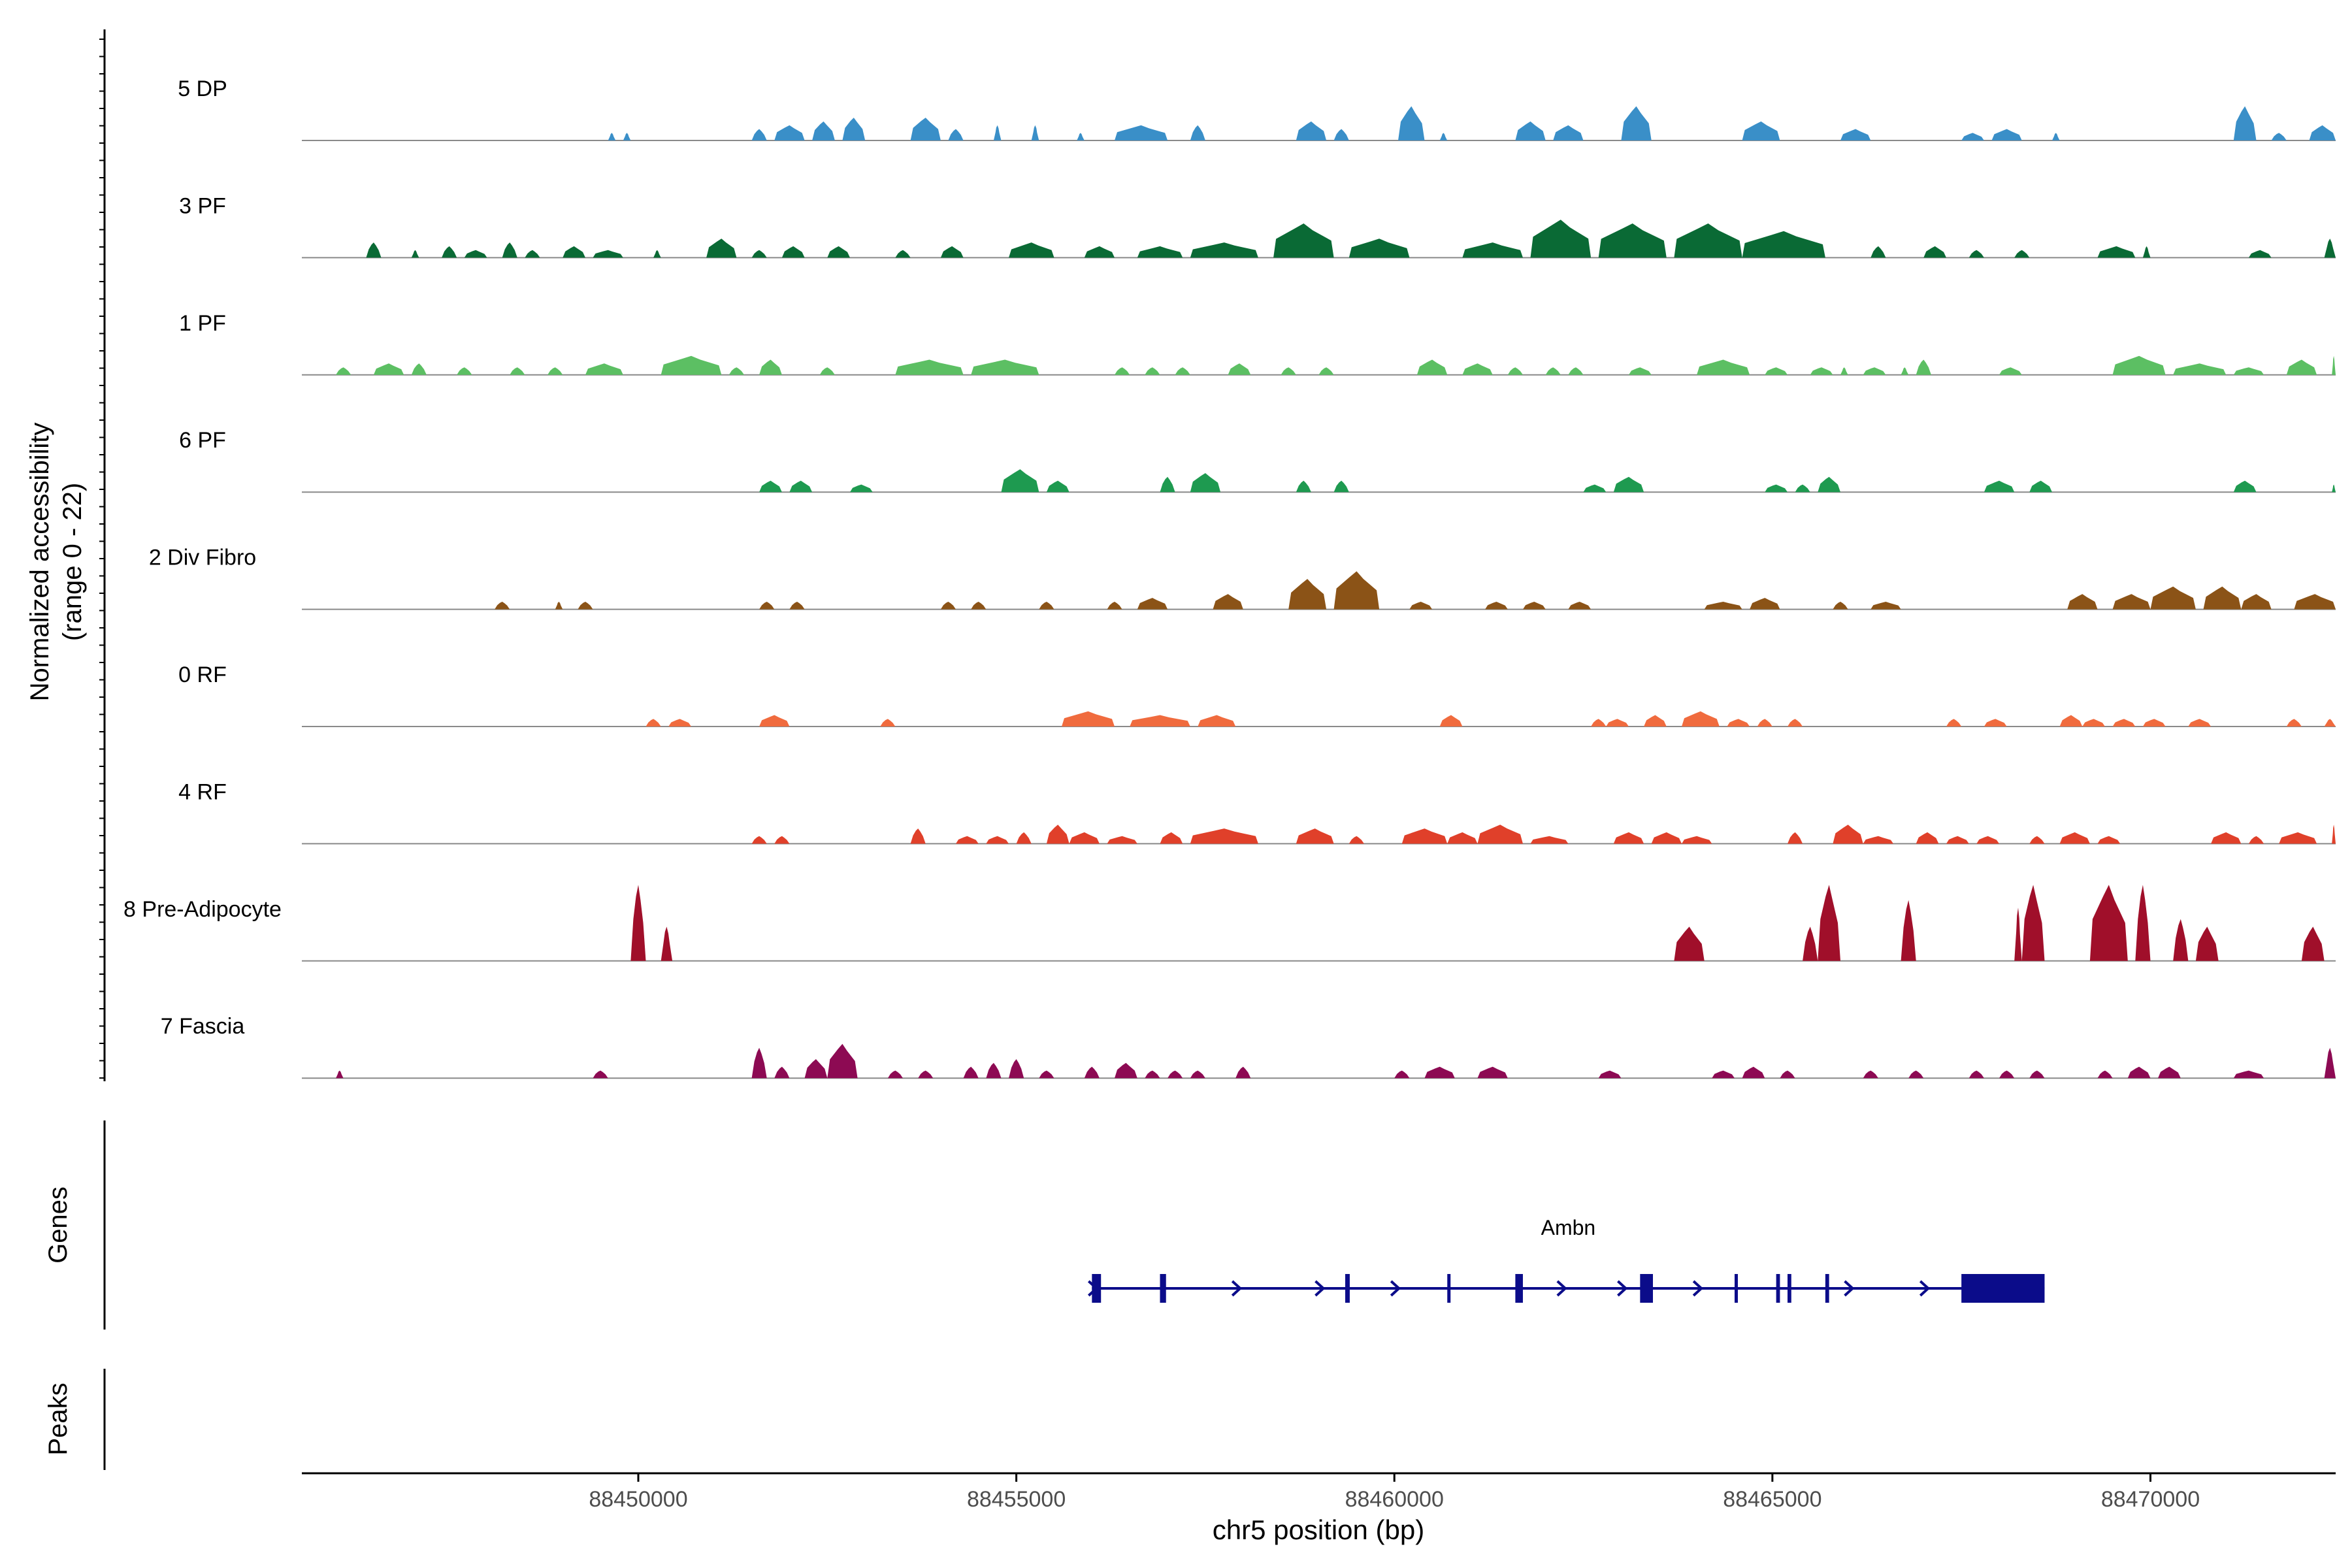 This screenshot has width=2352, height=1568. Describe the element at coordinates (638, 1499) in the screenshot. I see `x-tick-label: 88450000` at that location.